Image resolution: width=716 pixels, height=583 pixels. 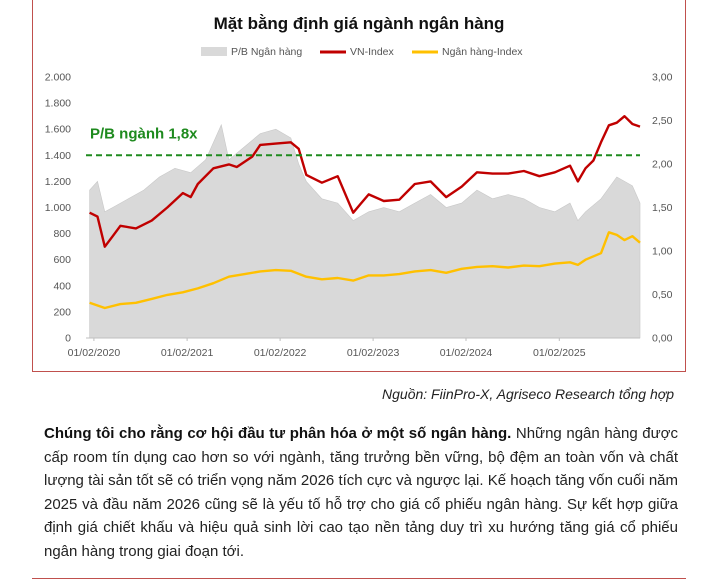 What do you see at coordinates (363, 141) in the screenshot?
I see `annotation-layer: P/B ngành 1,8x` at bounding box center [363, 141].